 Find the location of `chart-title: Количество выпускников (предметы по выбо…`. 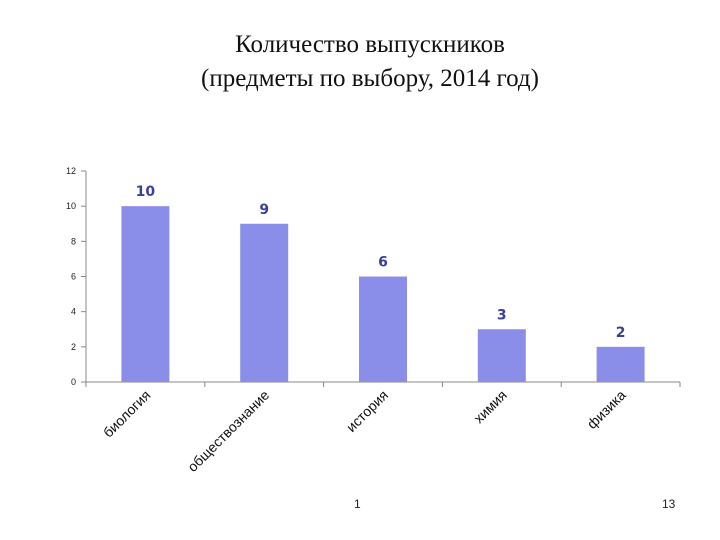

chart-title: Количество выпускников (предметы по выбо… is located at coordinates (360, 62).